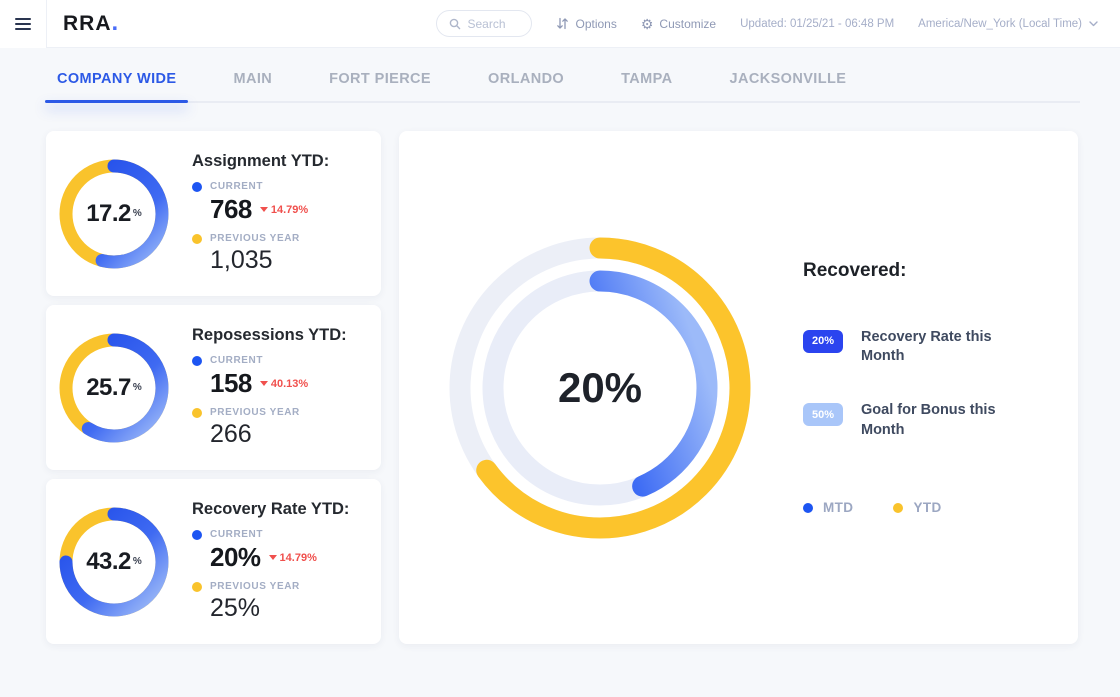 This screenshot has height=697, width=1120. What do you see at coordinates (788, 79) in the screenshot?
I see `tab-jacksonville: JACKSONVILLE` at bounding box center [788, 79].